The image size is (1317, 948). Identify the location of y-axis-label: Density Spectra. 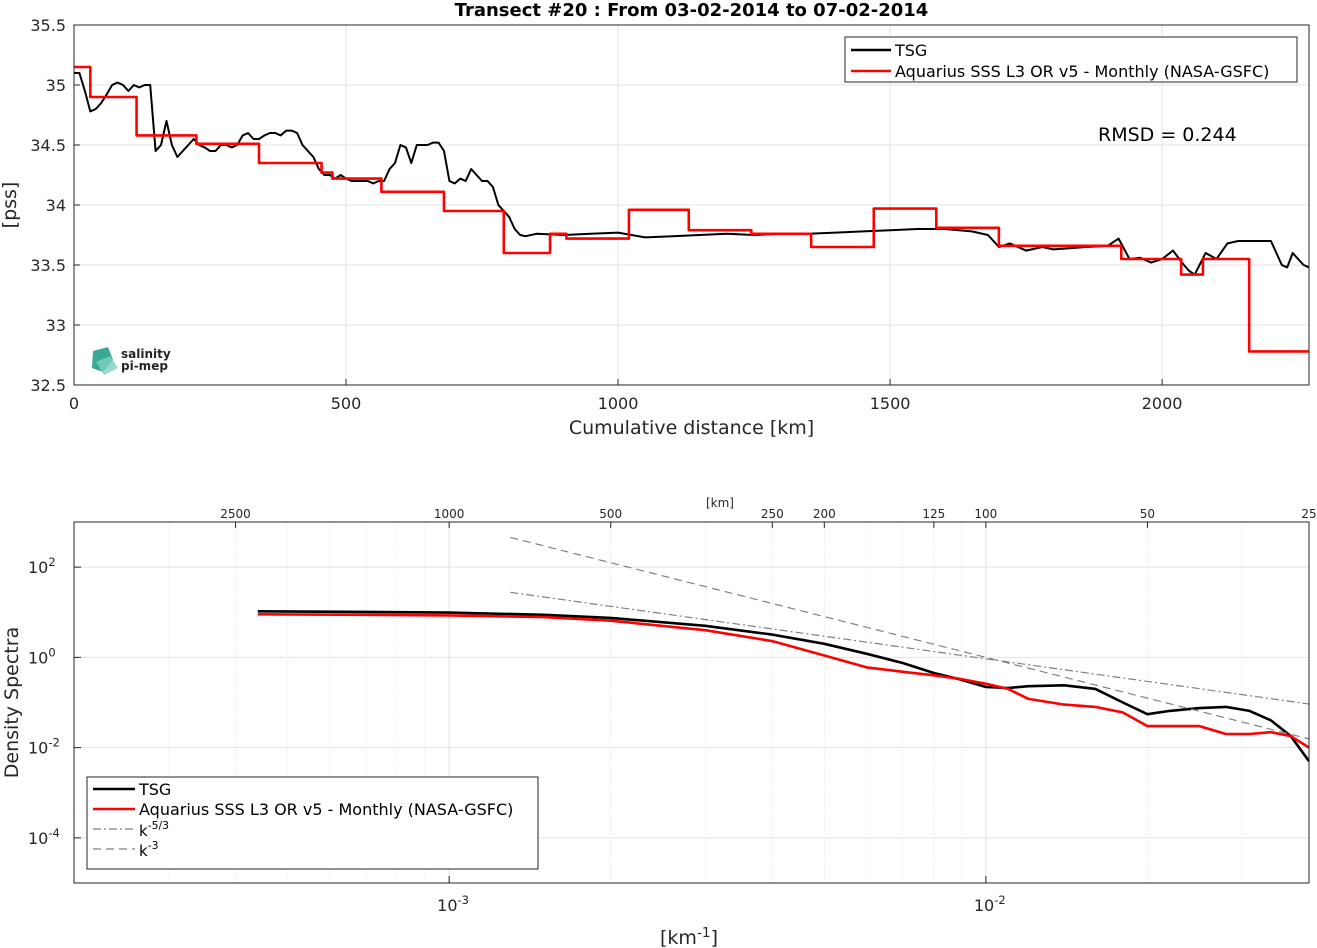
(12, 702).